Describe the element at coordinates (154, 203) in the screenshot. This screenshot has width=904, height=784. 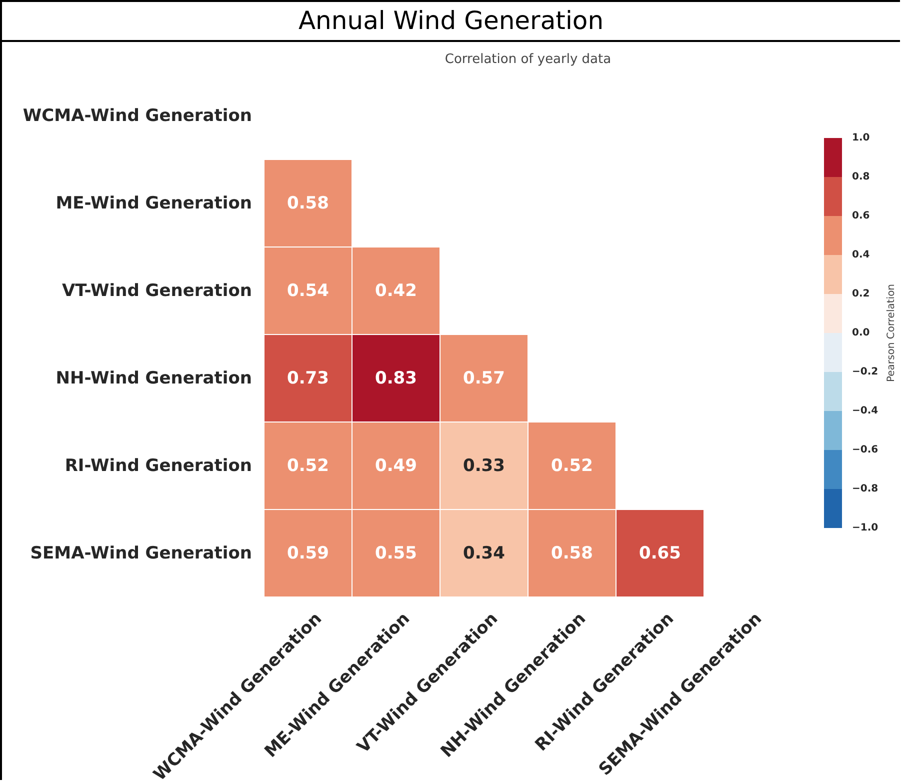
I see `y-tick-label: ME-Wind Generation` at that location.